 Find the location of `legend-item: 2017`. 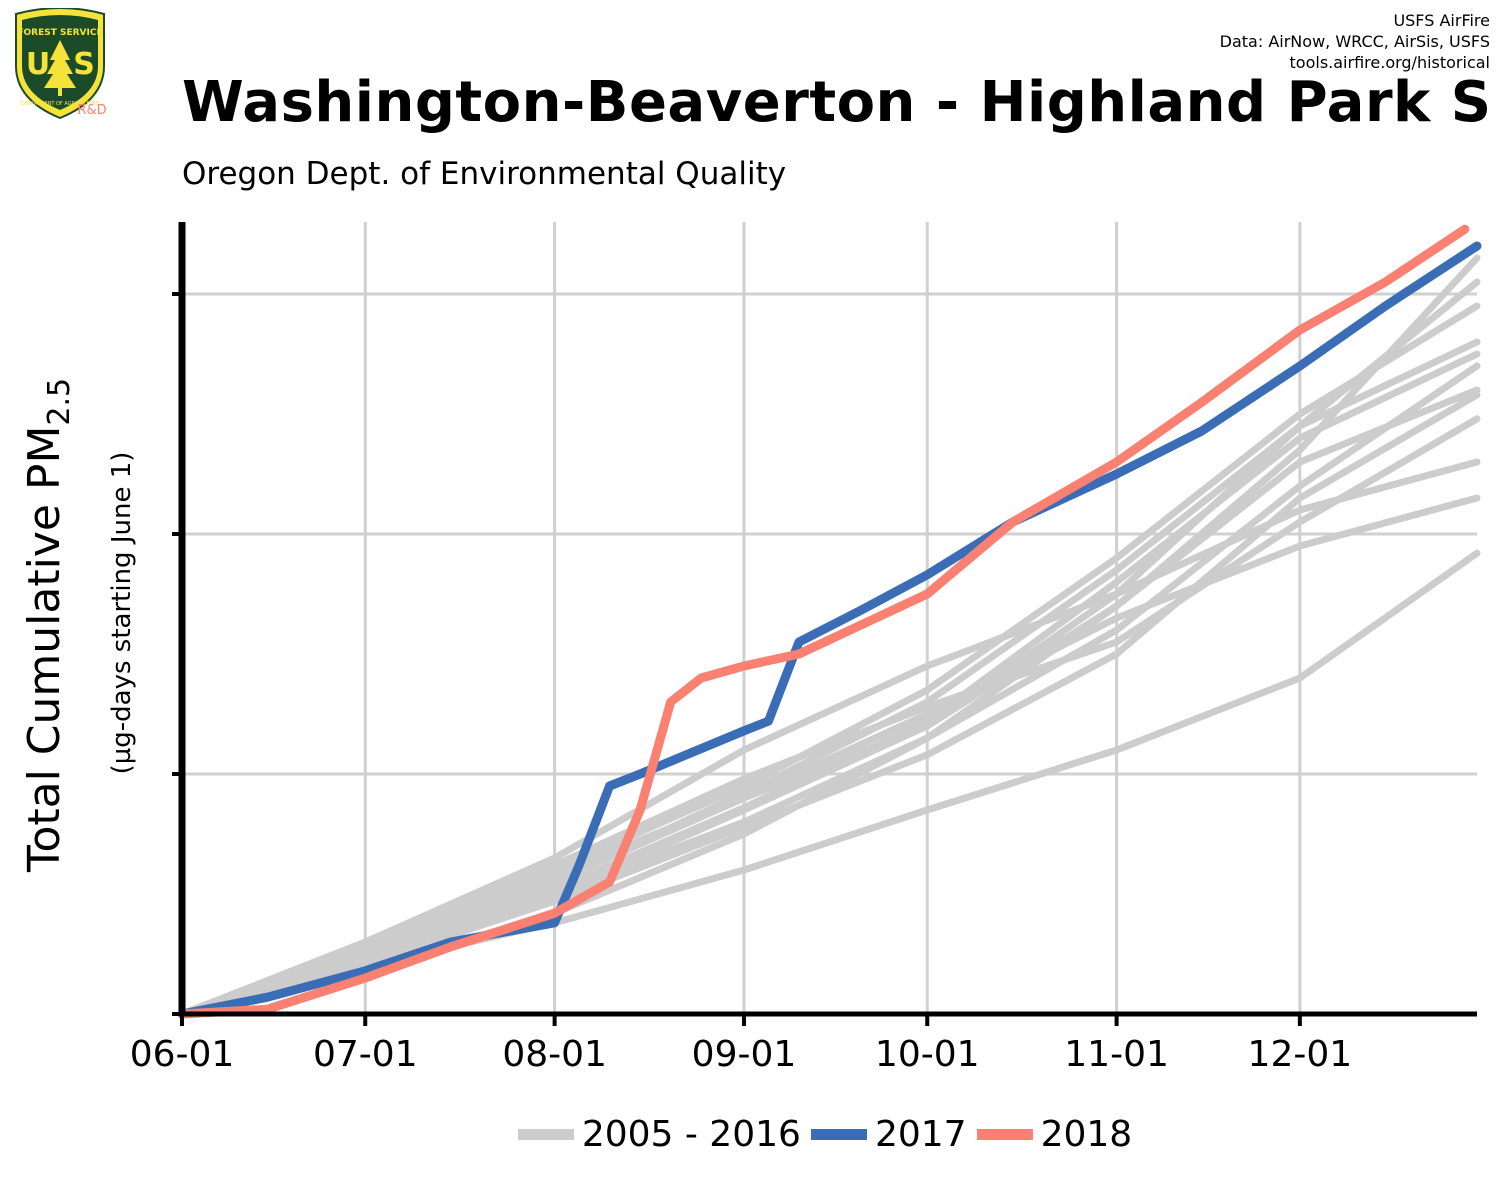

legend-item: 2017 is located at coordinates (888, 1134).